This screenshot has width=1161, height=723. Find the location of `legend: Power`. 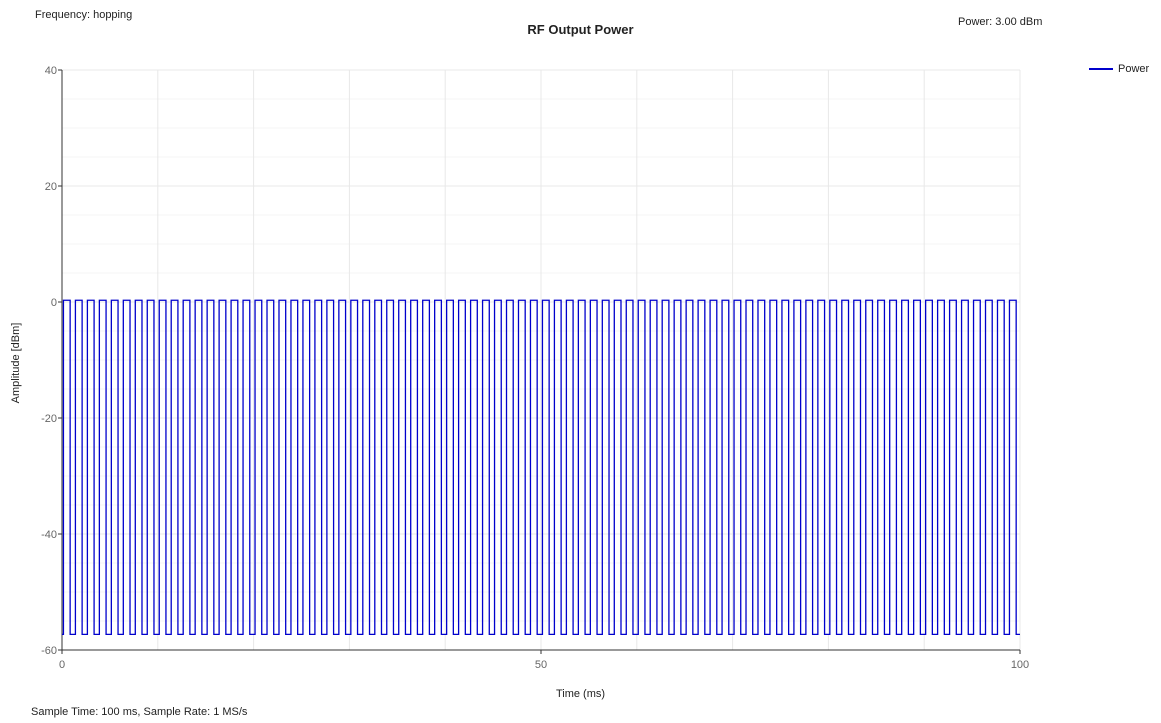

legend: Power is located at coordinates (1119, 69).